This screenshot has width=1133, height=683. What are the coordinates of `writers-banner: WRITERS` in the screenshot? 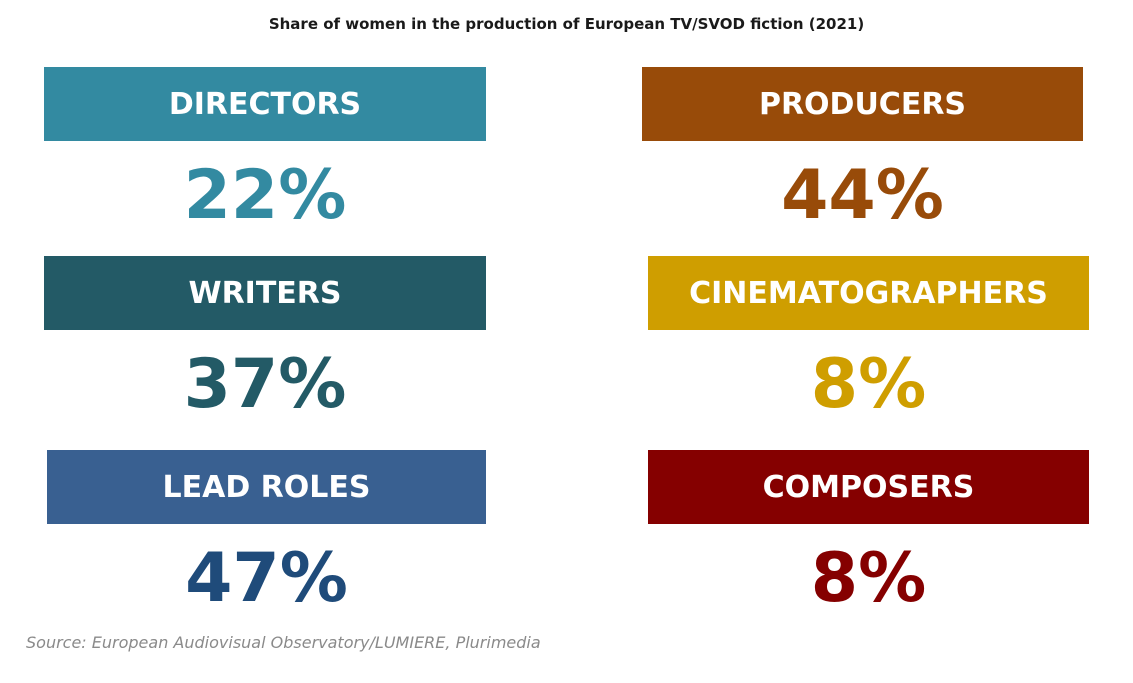 It's located at (265, 293).